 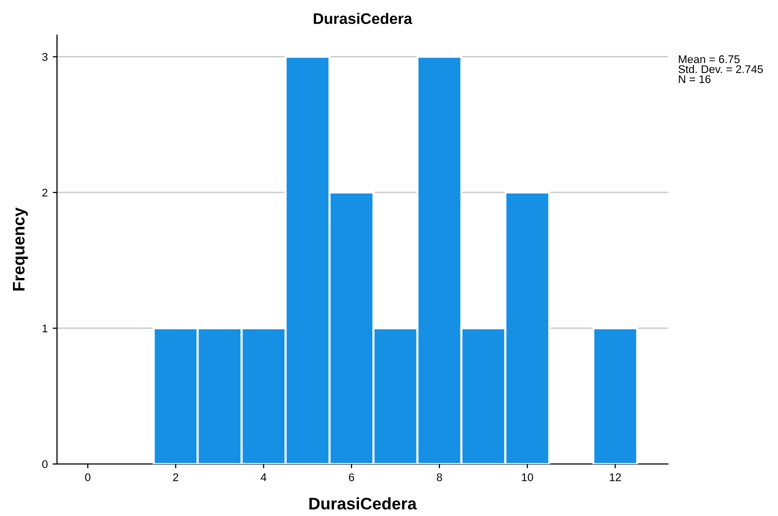 What do you see at coordinates (351, 477) in the screenshot?
I see `x-tick-label: 6` at bounding box center [351, 477].